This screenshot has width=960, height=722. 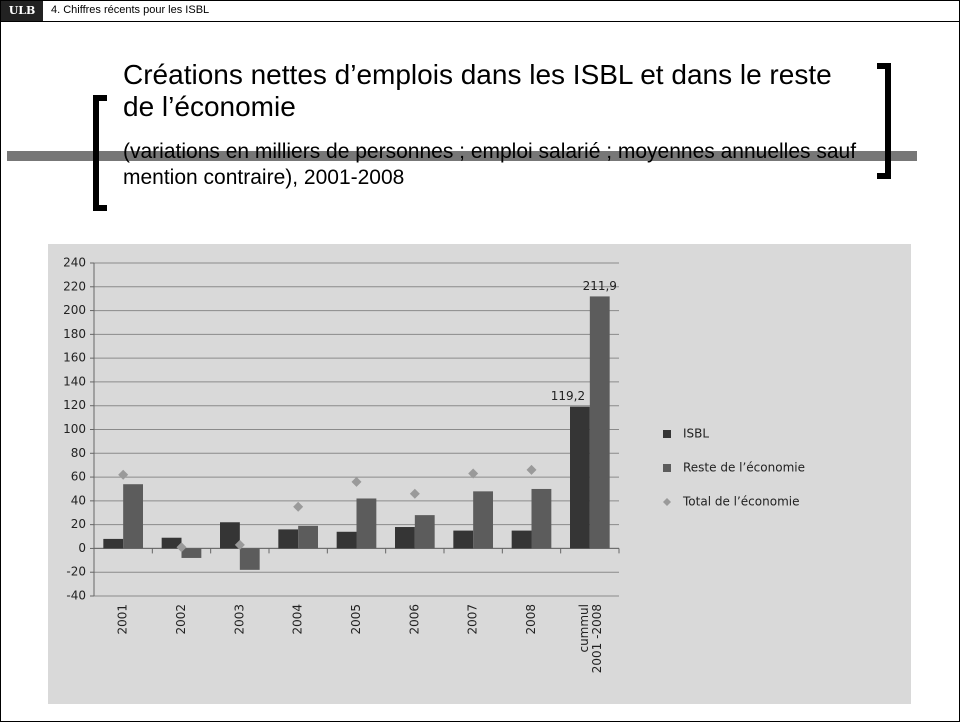 What do you see at coordinates (239, 619) in the screenshot?
I see `x-tick-label: 2003` at bounding box center [239, 619].